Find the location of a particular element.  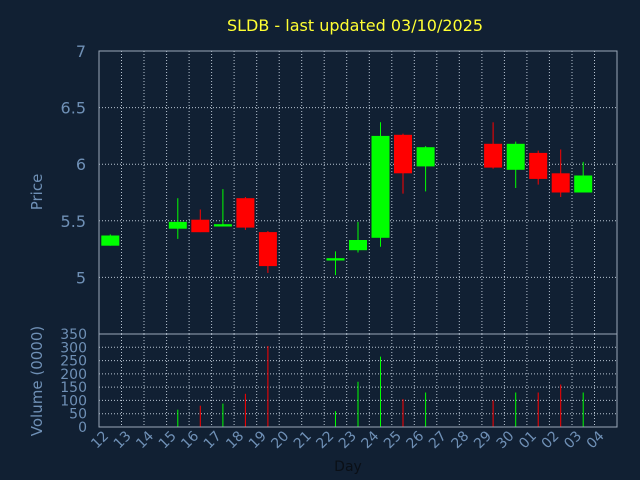

price-axis-ticks: 5 5.5 6 6.5 7 is located at coordinates (73, 164).